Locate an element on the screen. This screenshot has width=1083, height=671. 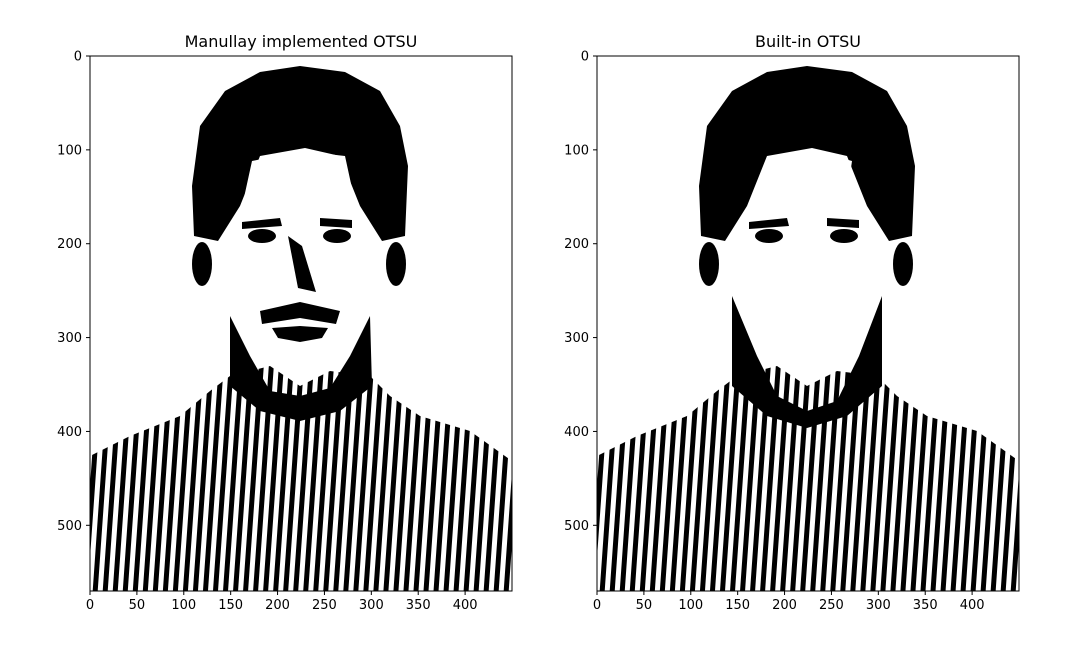
subplot-title: Manullay implemented OTSU is located at coordinates (301, 41).